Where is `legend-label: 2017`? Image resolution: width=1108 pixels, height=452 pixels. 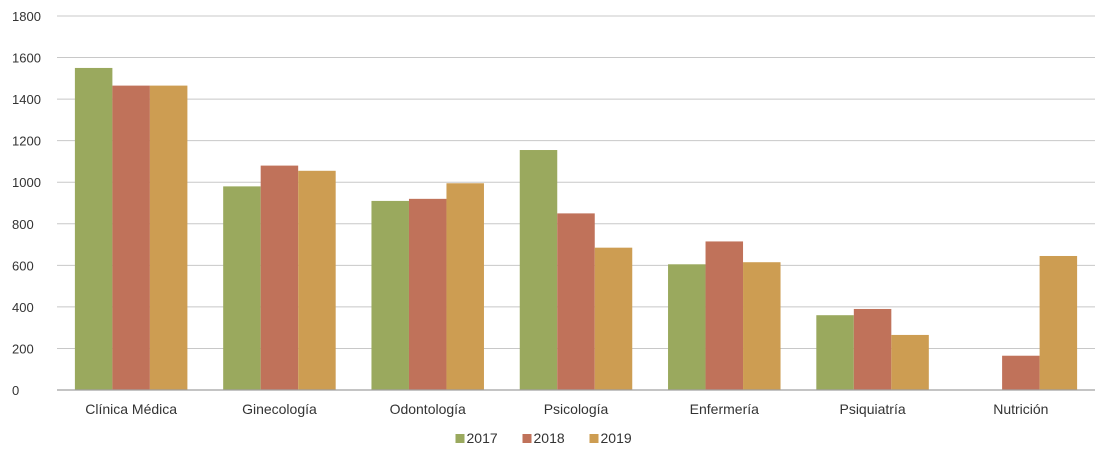 legend-label: 2017 is located at coordinates (482, 438).